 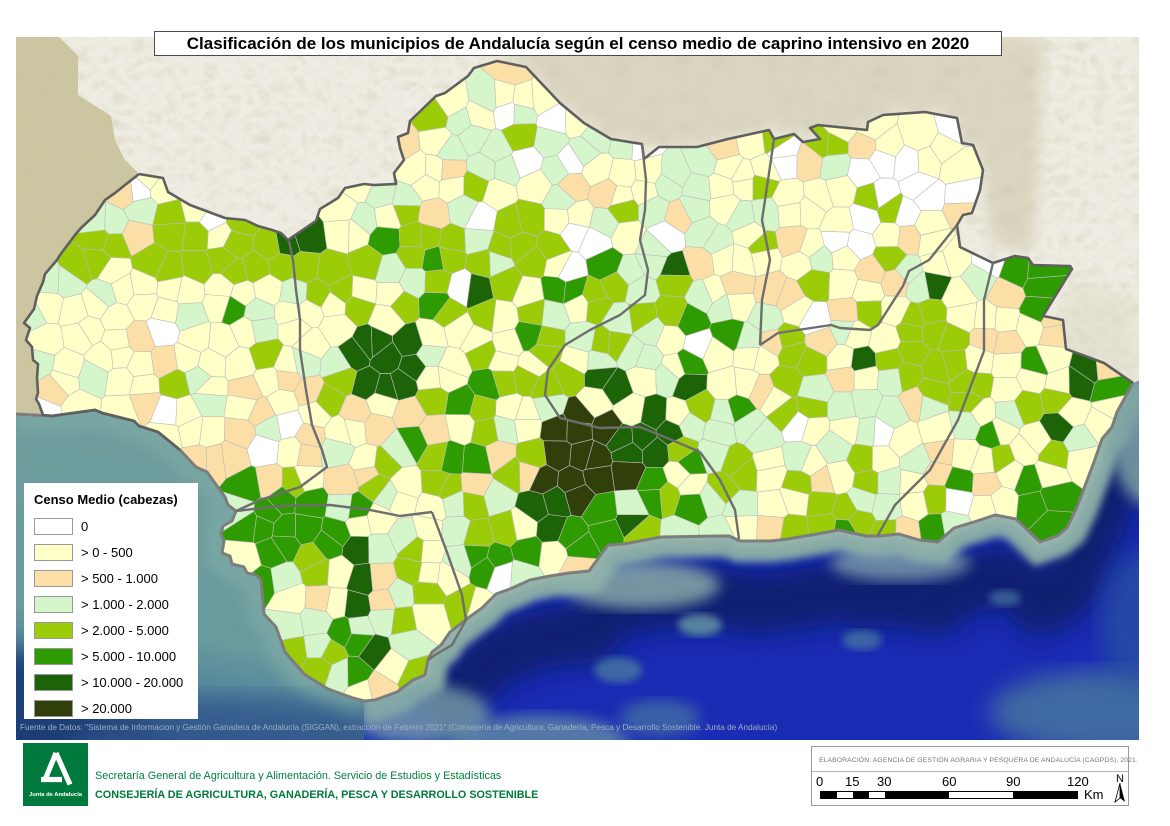 What do you see at coordinates (56, 795) in the screenshot?
I see `svg-text: Junta de Andalucía` at bounding box center [56, 795].